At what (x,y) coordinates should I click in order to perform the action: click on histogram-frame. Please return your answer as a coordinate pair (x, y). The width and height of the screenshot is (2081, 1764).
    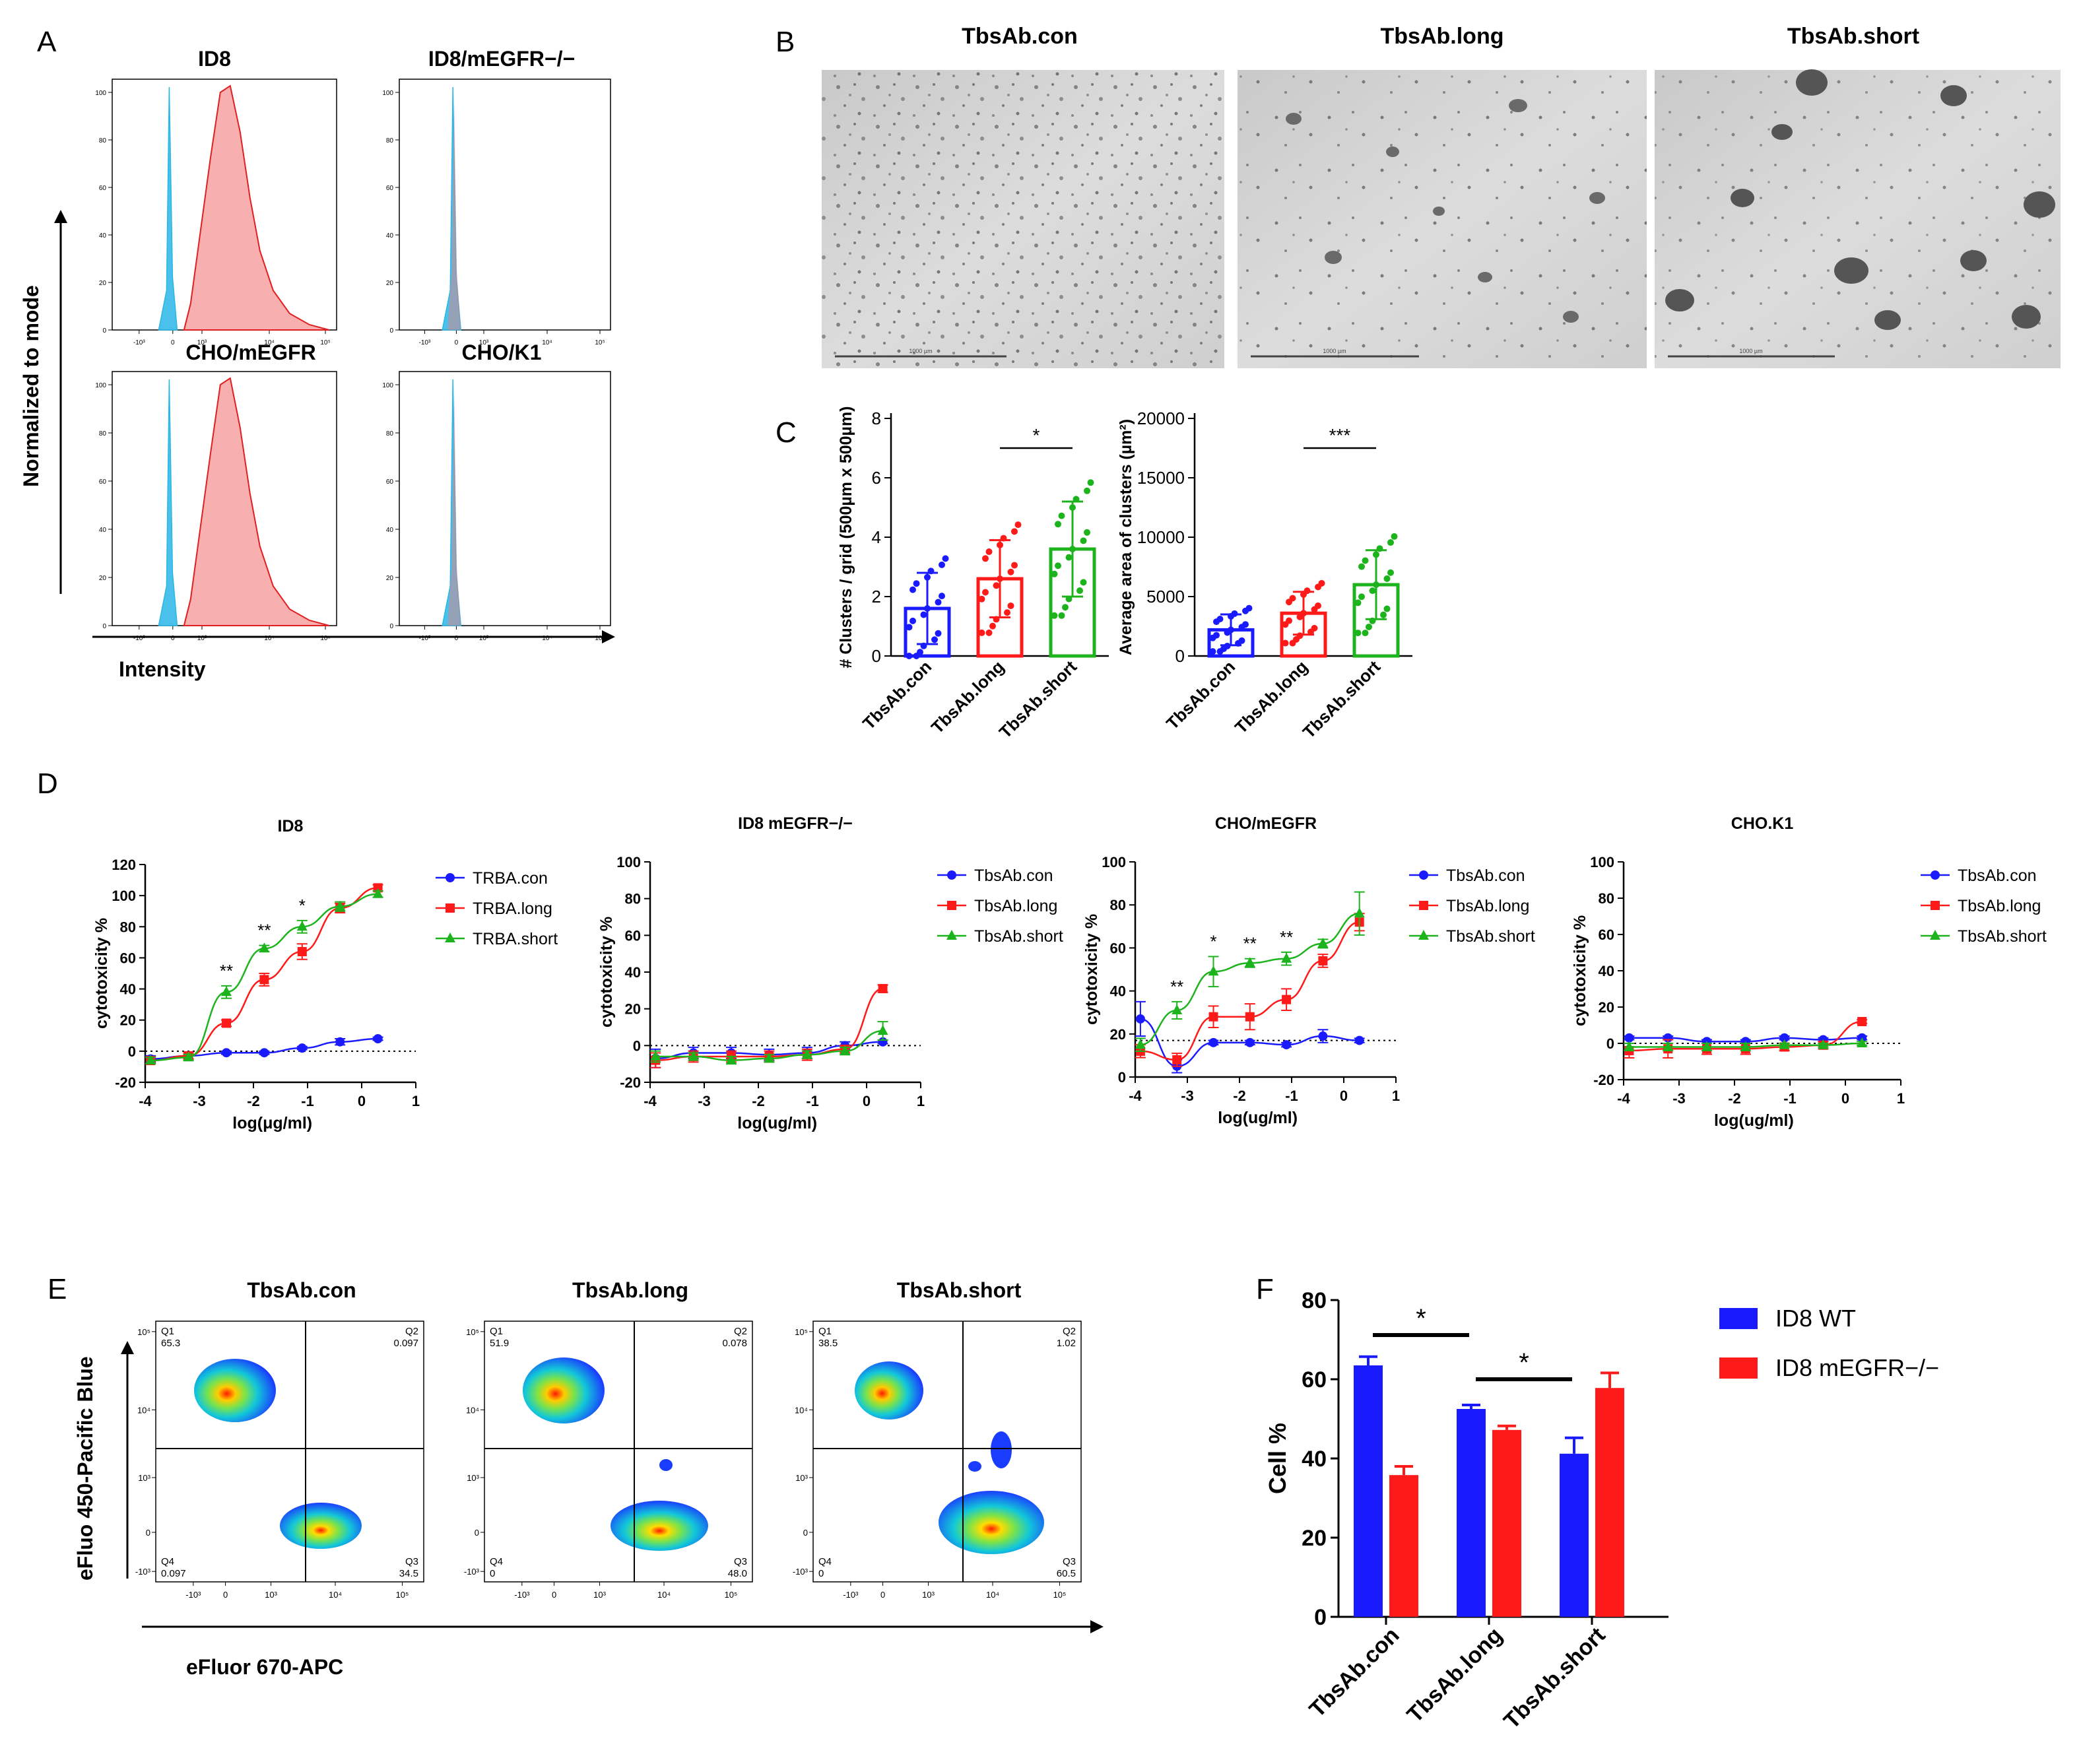
    Looking at the image, I should click on (505, 205).